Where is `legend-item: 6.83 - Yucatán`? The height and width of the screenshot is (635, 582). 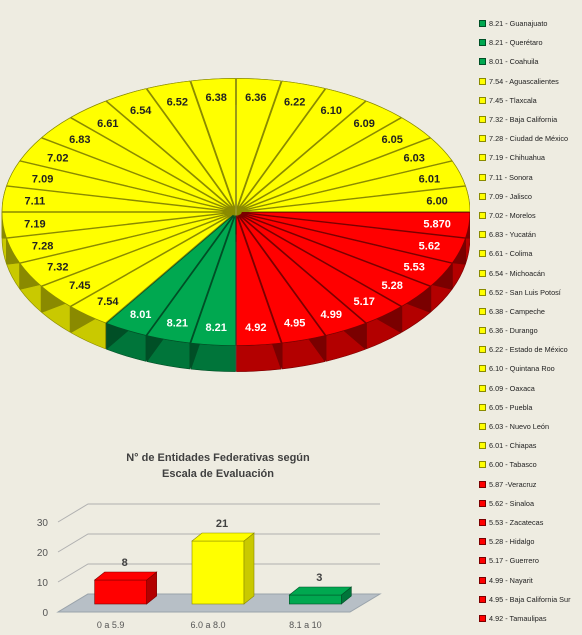 legend-item: 6.83 - Yucatán is located at coordinates (530, 234).